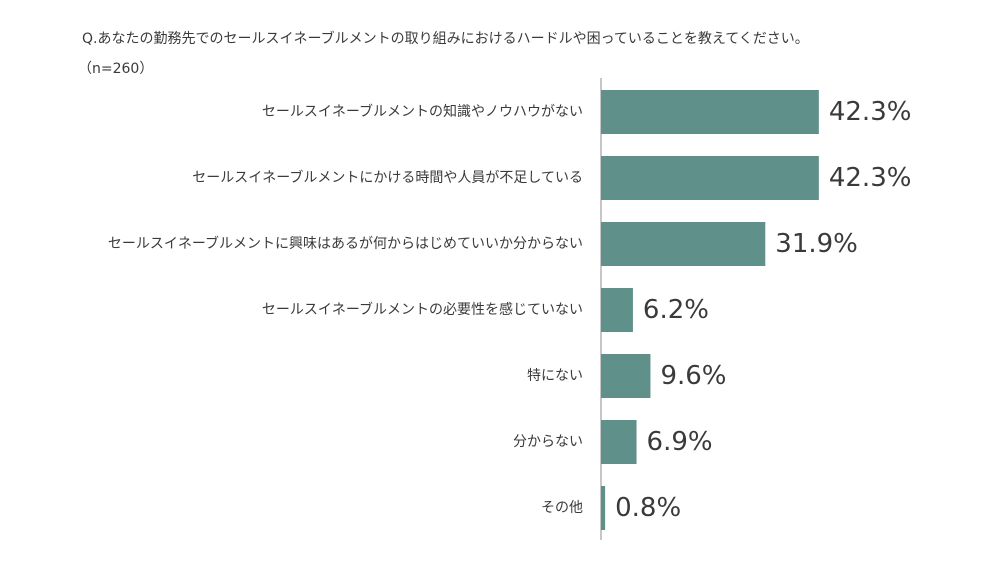 The image size is (1004, 578). I want to click on value-label-3: 31.9%, so click(816, 244).